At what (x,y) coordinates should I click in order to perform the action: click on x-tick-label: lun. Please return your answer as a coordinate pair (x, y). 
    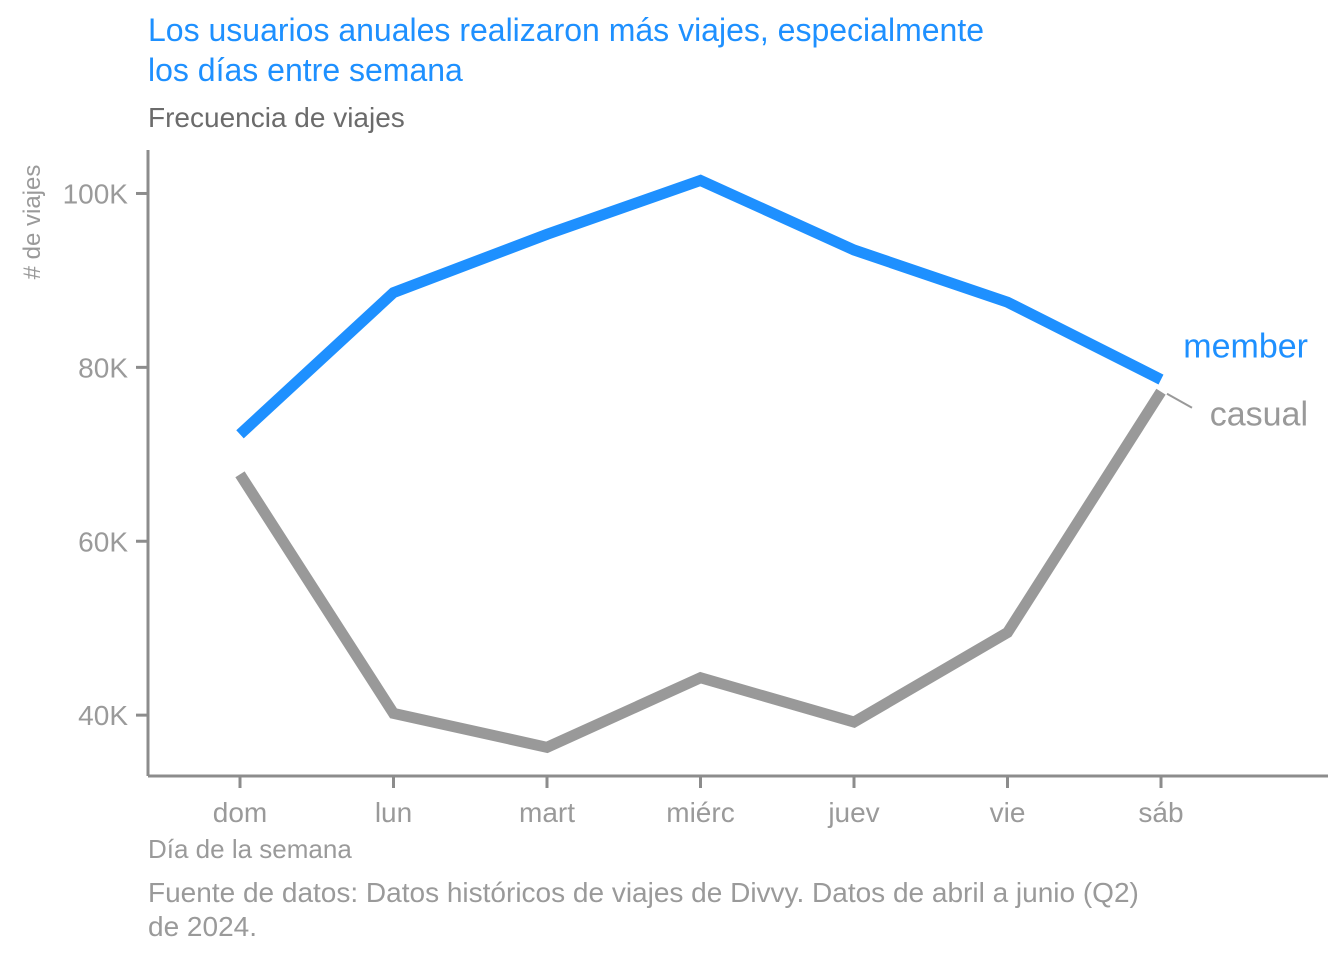
    Looking at the image, I should click on (393, 812).